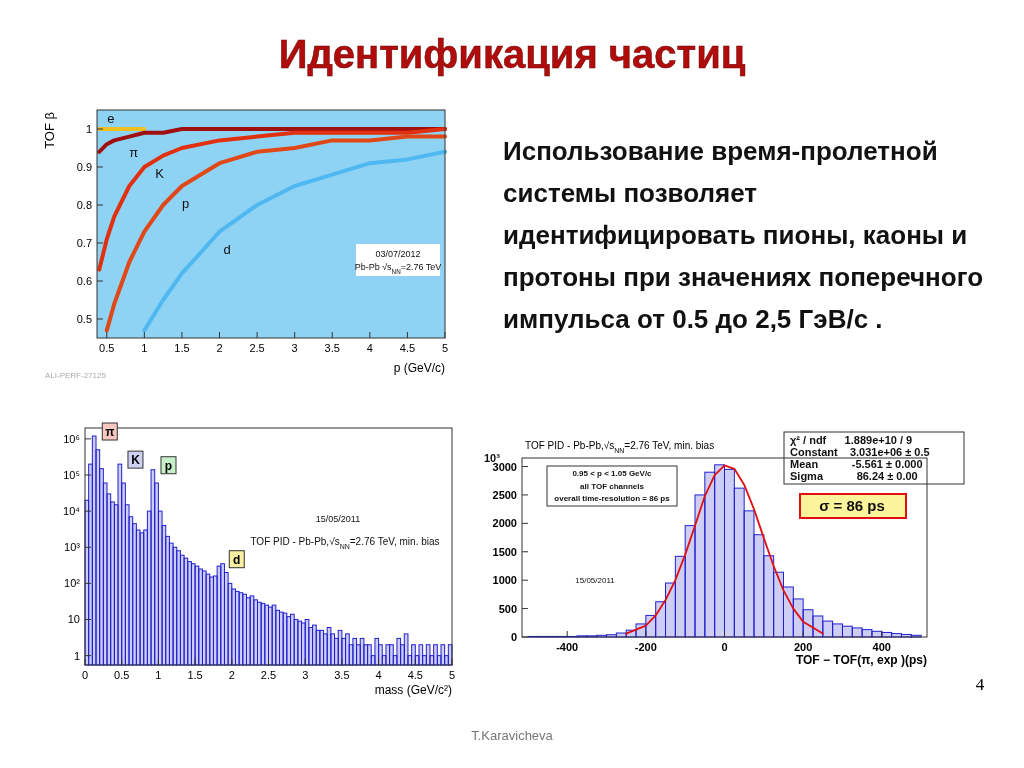  What do you see at coordinates (110, 432) in the screenshot?
I see `annotation: π` at bounding box center [110, 432].